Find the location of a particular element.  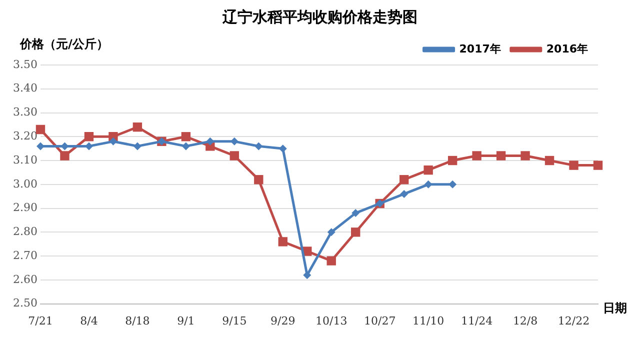

x-tick-label: 8/18 is located at coordinates (137, 321).